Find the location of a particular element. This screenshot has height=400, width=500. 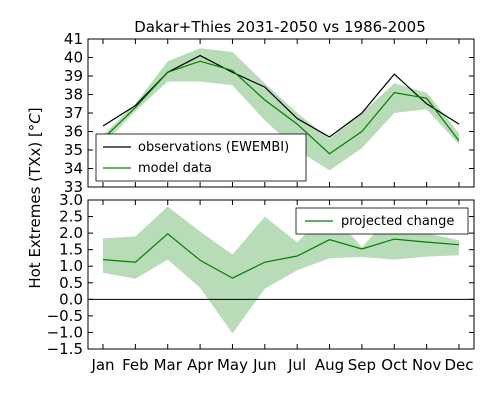

top-y-tick-label: 38 is located at coordinates (73, 95).